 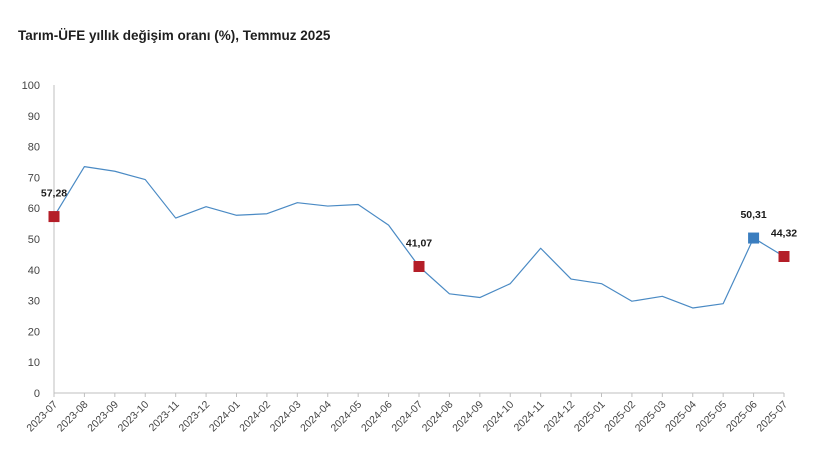 What do you see at coordinates (34, 148) in the screenshot?
I see `y-tick-label: 80` at bounding box center [34, 148].